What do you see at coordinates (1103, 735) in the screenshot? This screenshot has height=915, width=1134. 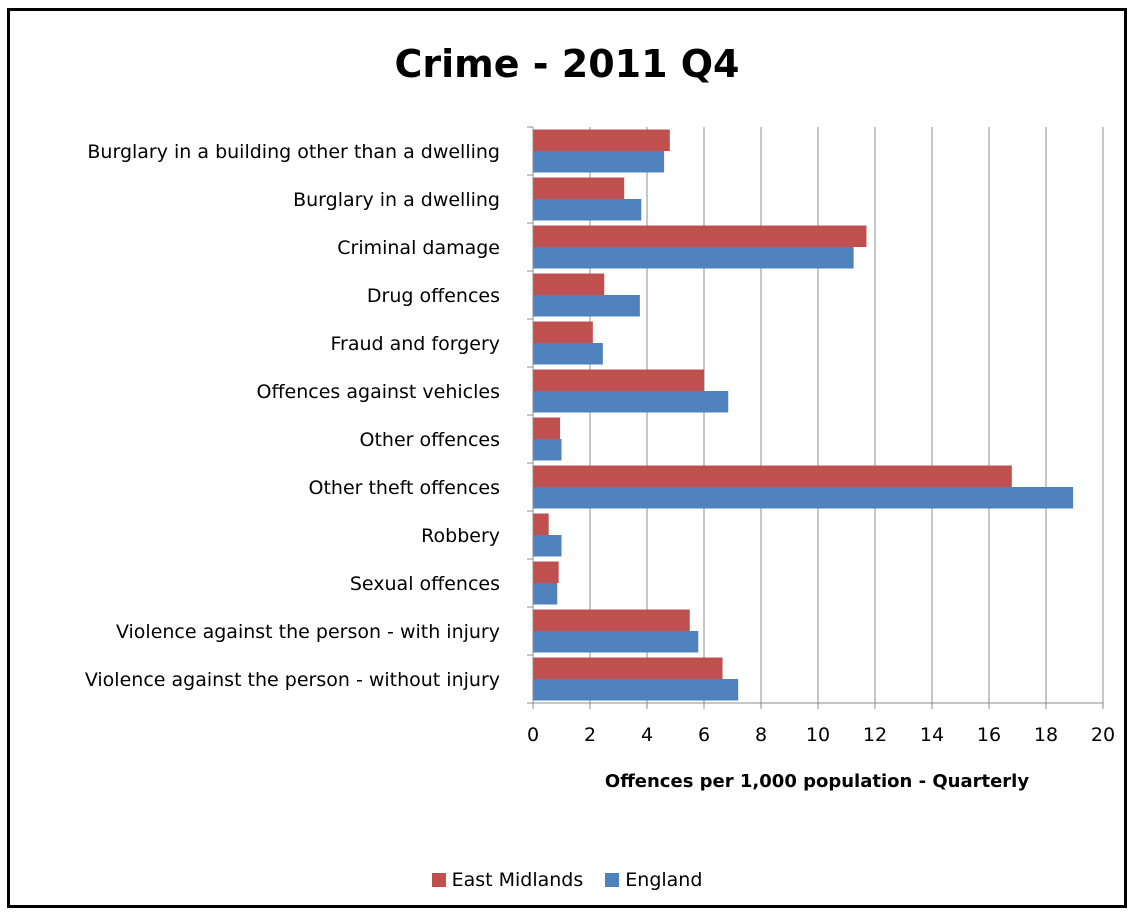 I see `x-tick-label: 20` at bounding box center [1103, 735].